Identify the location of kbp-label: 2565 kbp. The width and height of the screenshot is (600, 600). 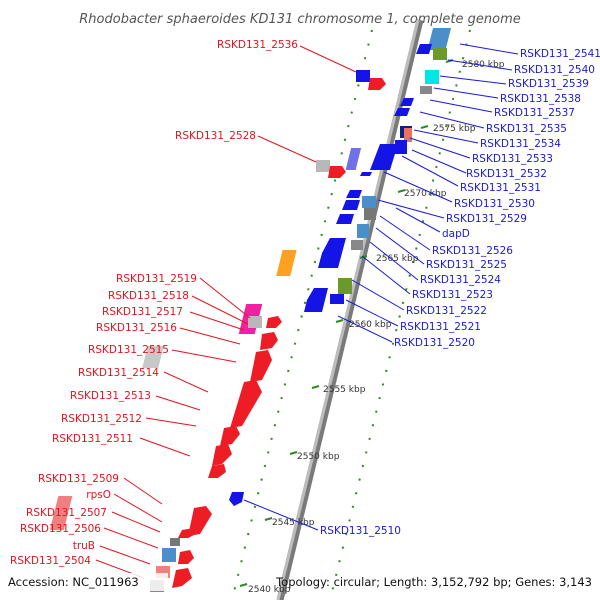
(397, 259).